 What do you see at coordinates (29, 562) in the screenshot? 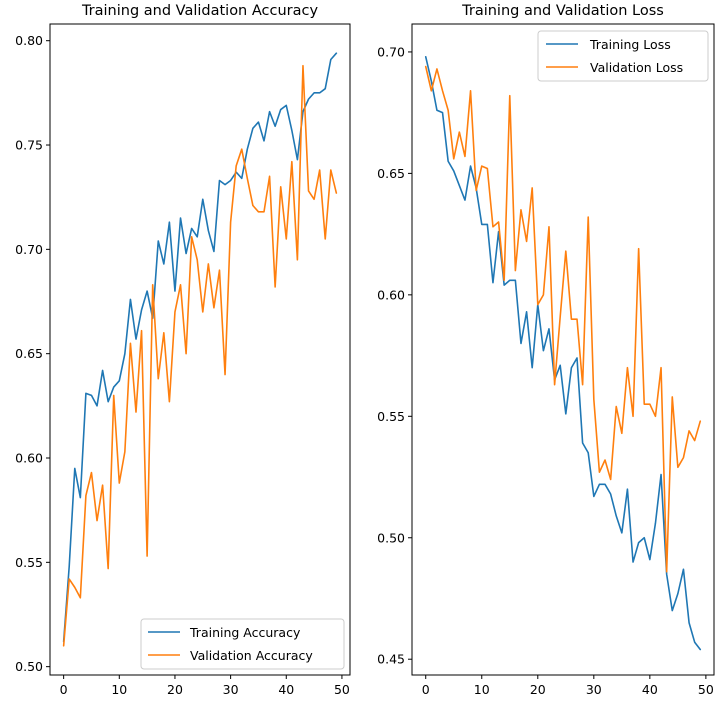
I see `accuracy-y-tick-label: 0.55` at bounding box center [29, 562].